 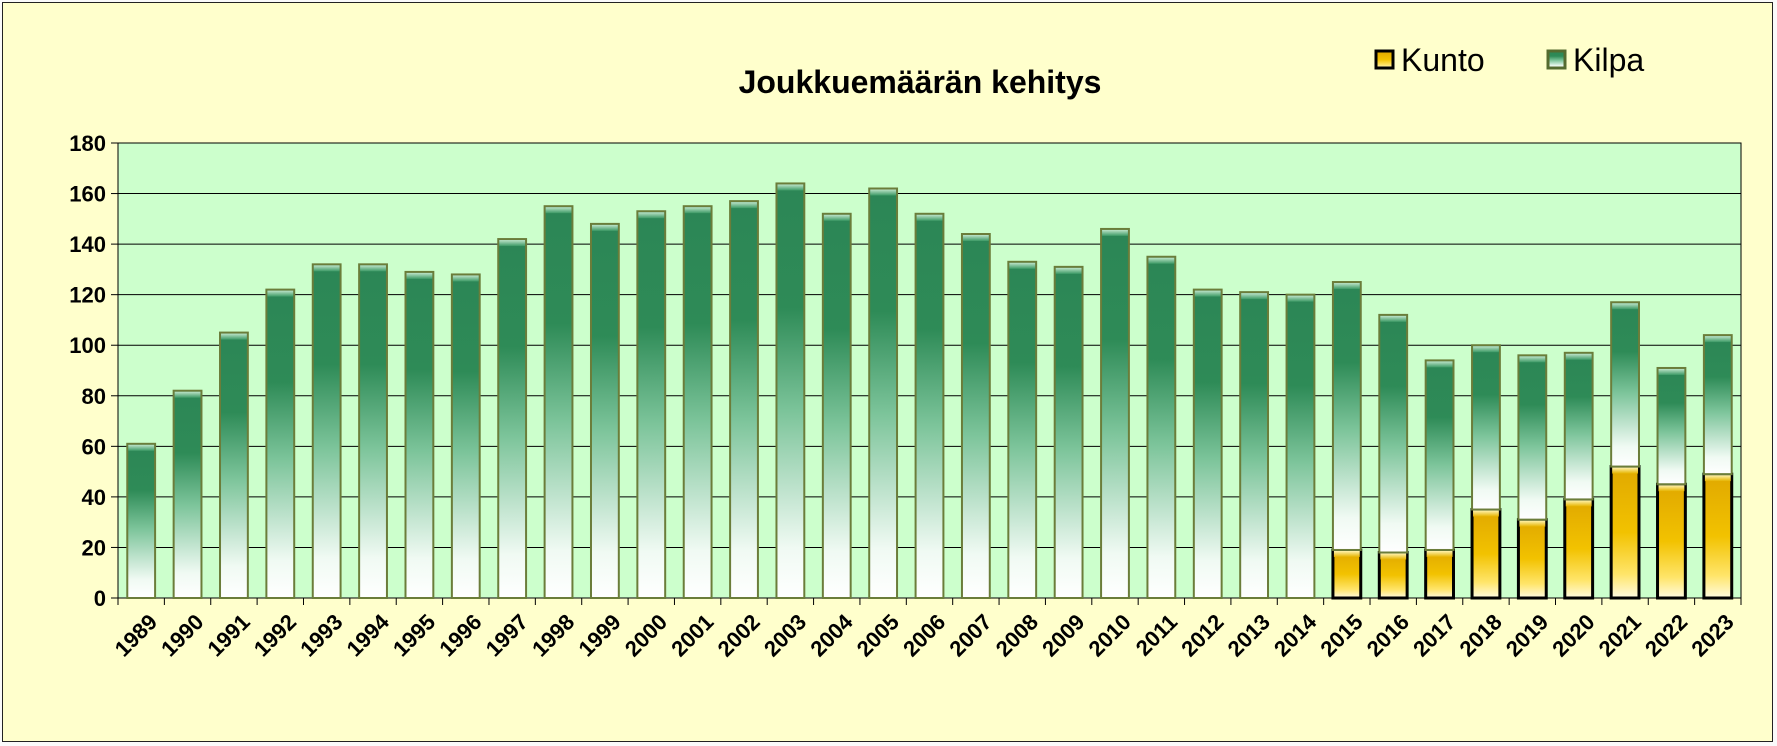 What do you see at coordinates (920, 82) in the screenshot?
I see `chart-title: Joukkuemäärän kehitys` at bounding box center [920, 82].